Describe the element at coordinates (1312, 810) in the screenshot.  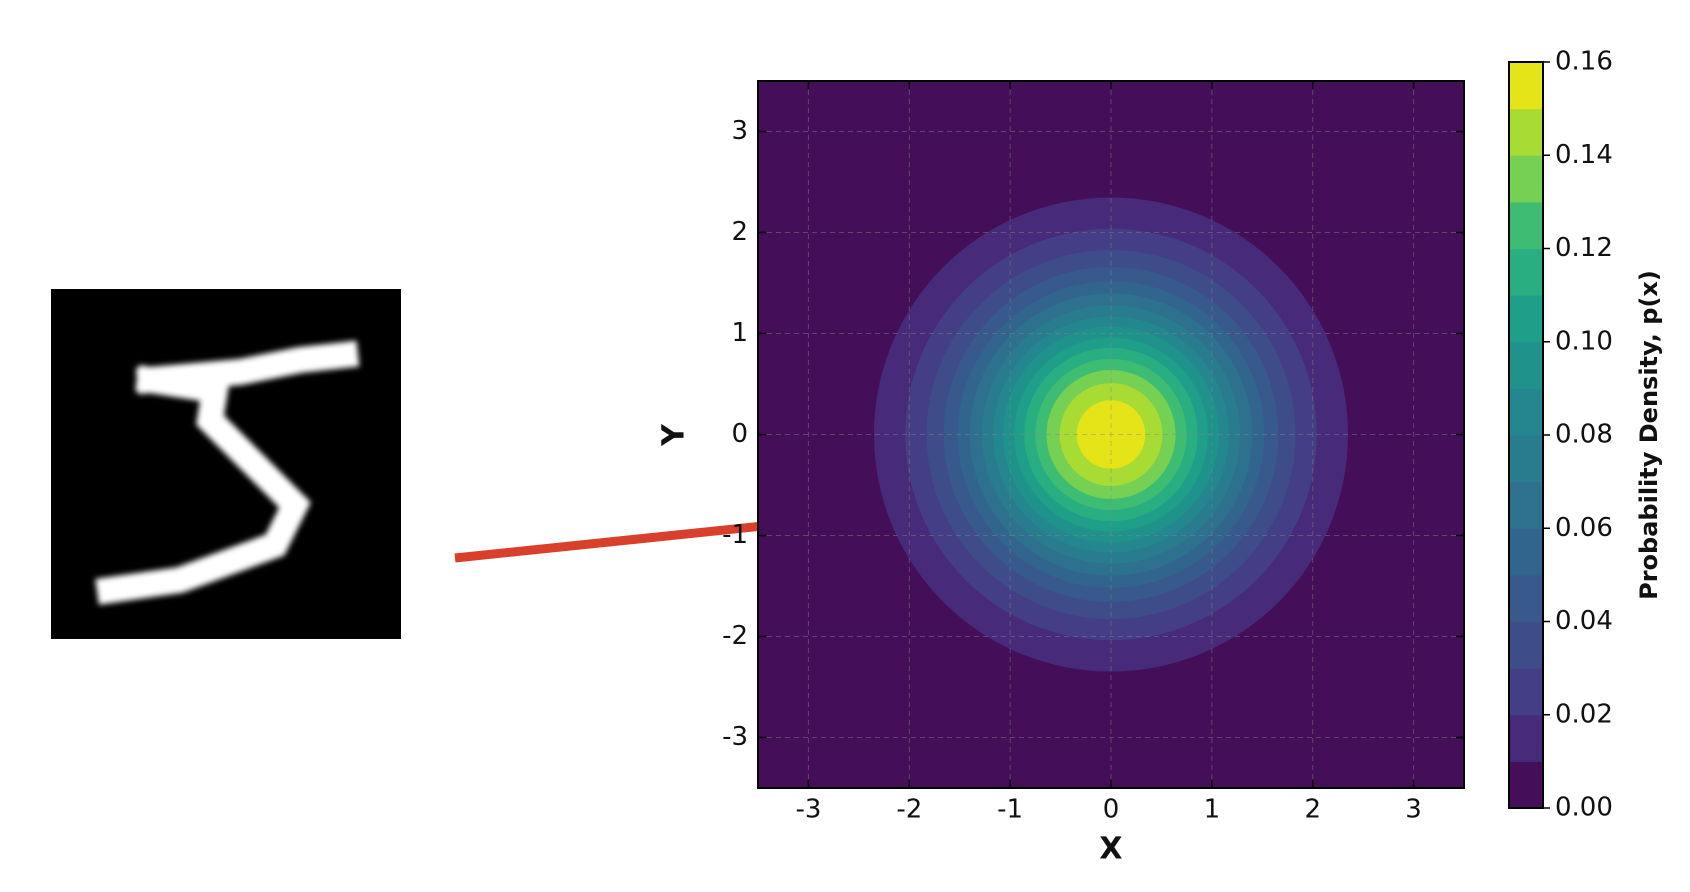
I see `x-tick-label: 2` at that location.